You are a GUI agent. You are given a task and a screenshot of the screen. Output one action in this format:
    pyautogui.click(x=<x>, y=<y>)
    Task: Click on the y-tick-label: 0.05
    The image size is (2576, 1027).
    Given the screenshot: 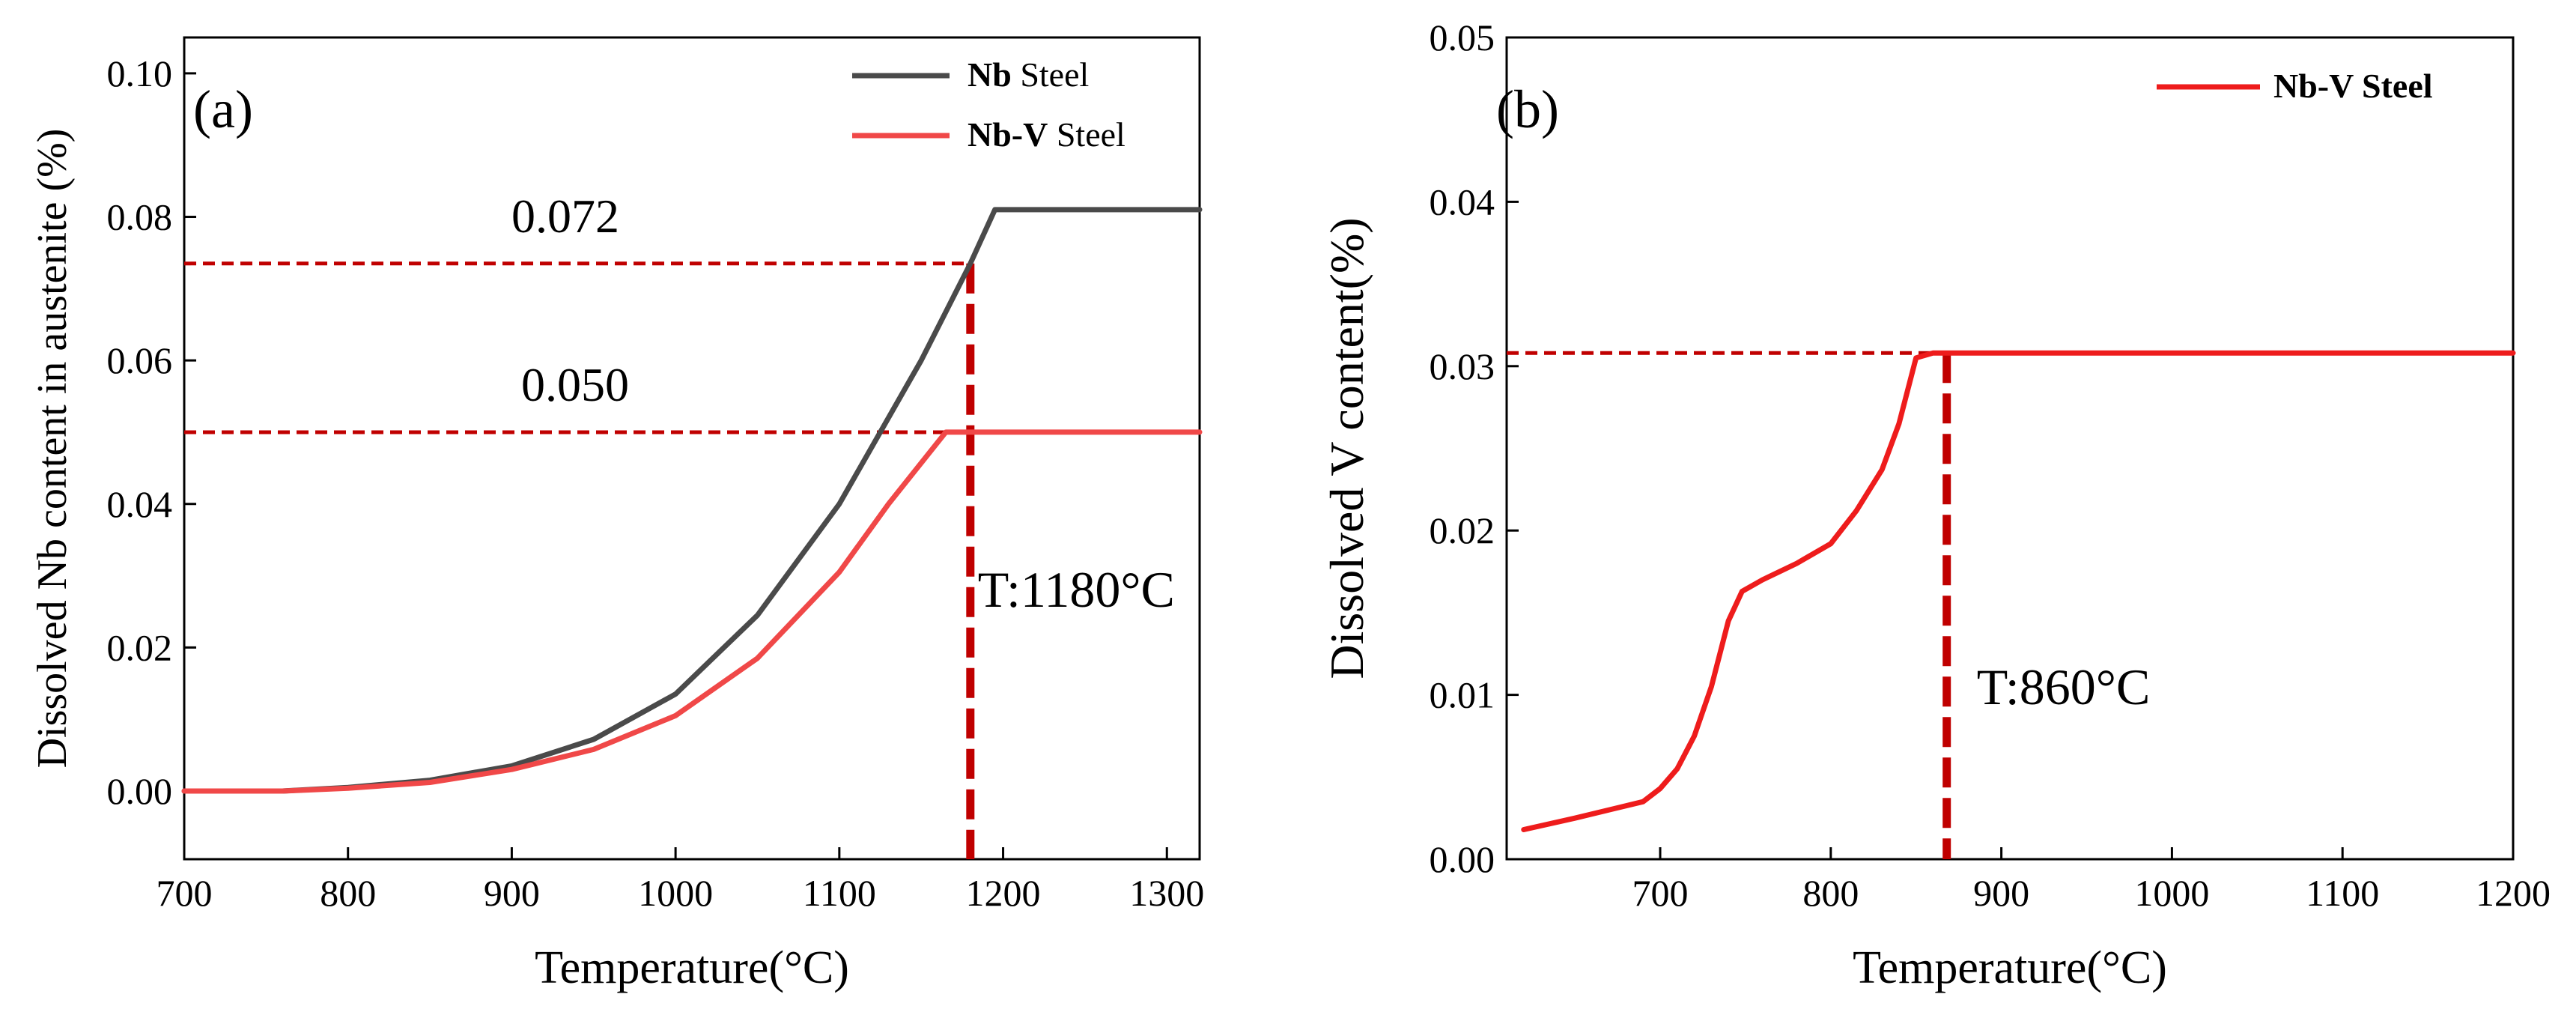 What is the action you would take?
    pyautogui.click(x=1462, y=37)
    